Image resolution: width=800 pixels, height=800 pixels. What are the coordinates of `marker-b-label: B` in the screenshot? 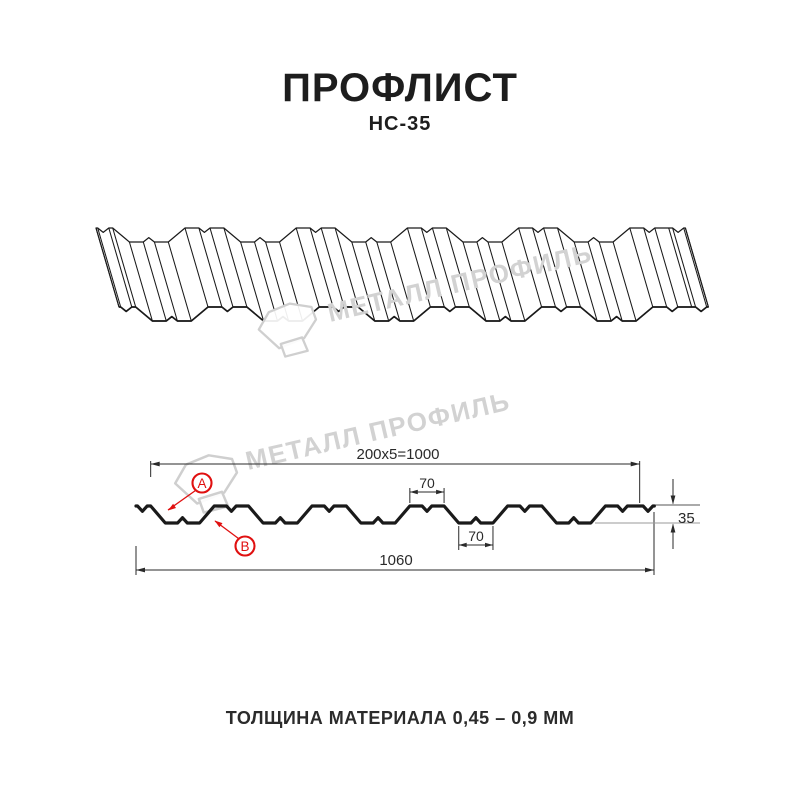 It's located at (244, 546).